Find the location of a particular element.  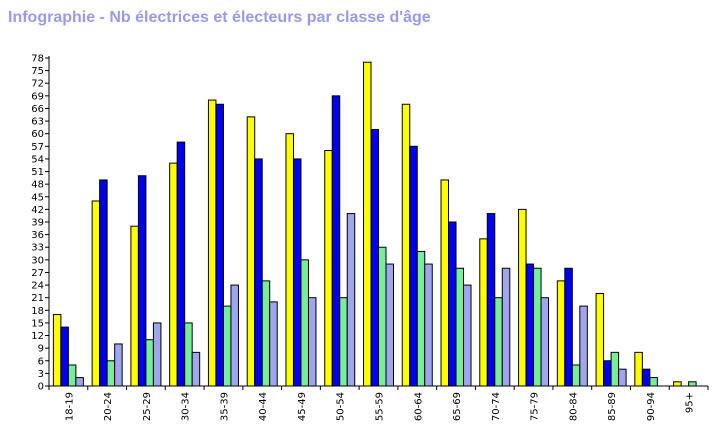

bar-55-59-s2 is located at coordinates (374, 257).